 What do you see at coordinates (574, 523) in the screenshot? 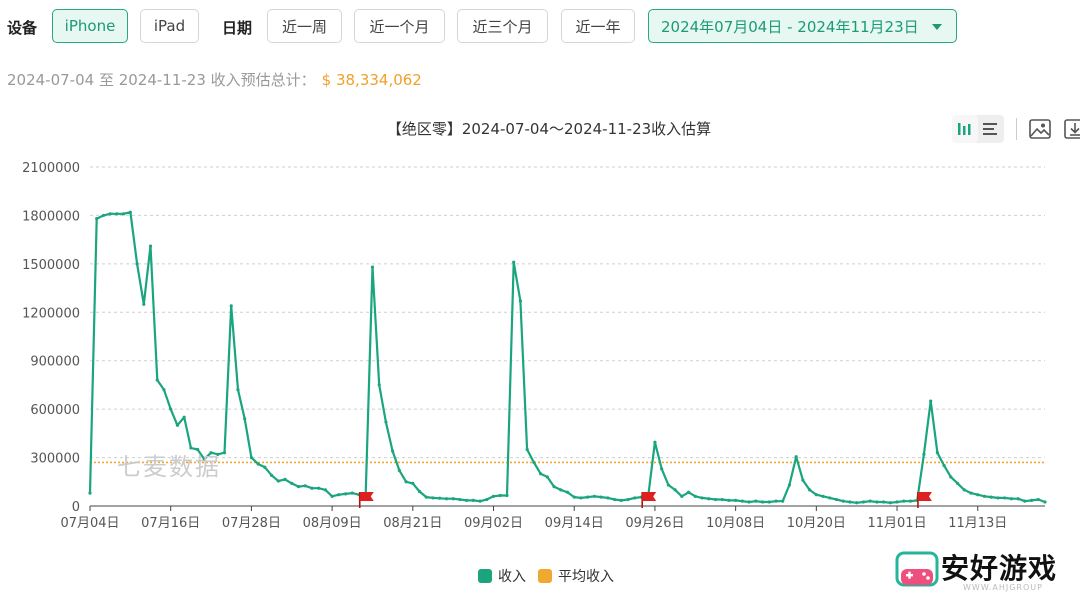
I see `x-tick-label: 09月14日` at bounding box center [574, 523].